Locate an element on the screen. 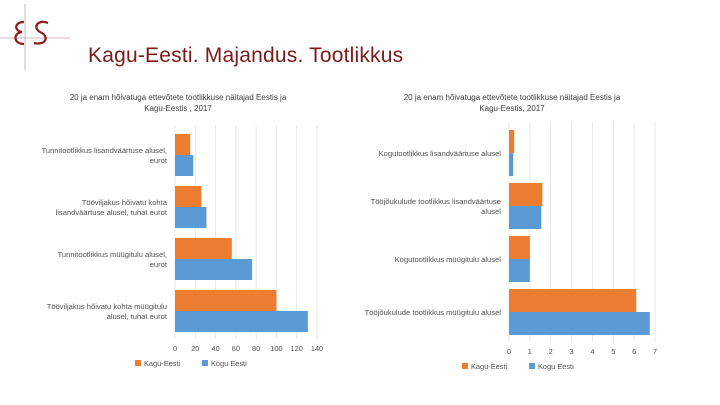  logo is located at coordinates (40, 35).